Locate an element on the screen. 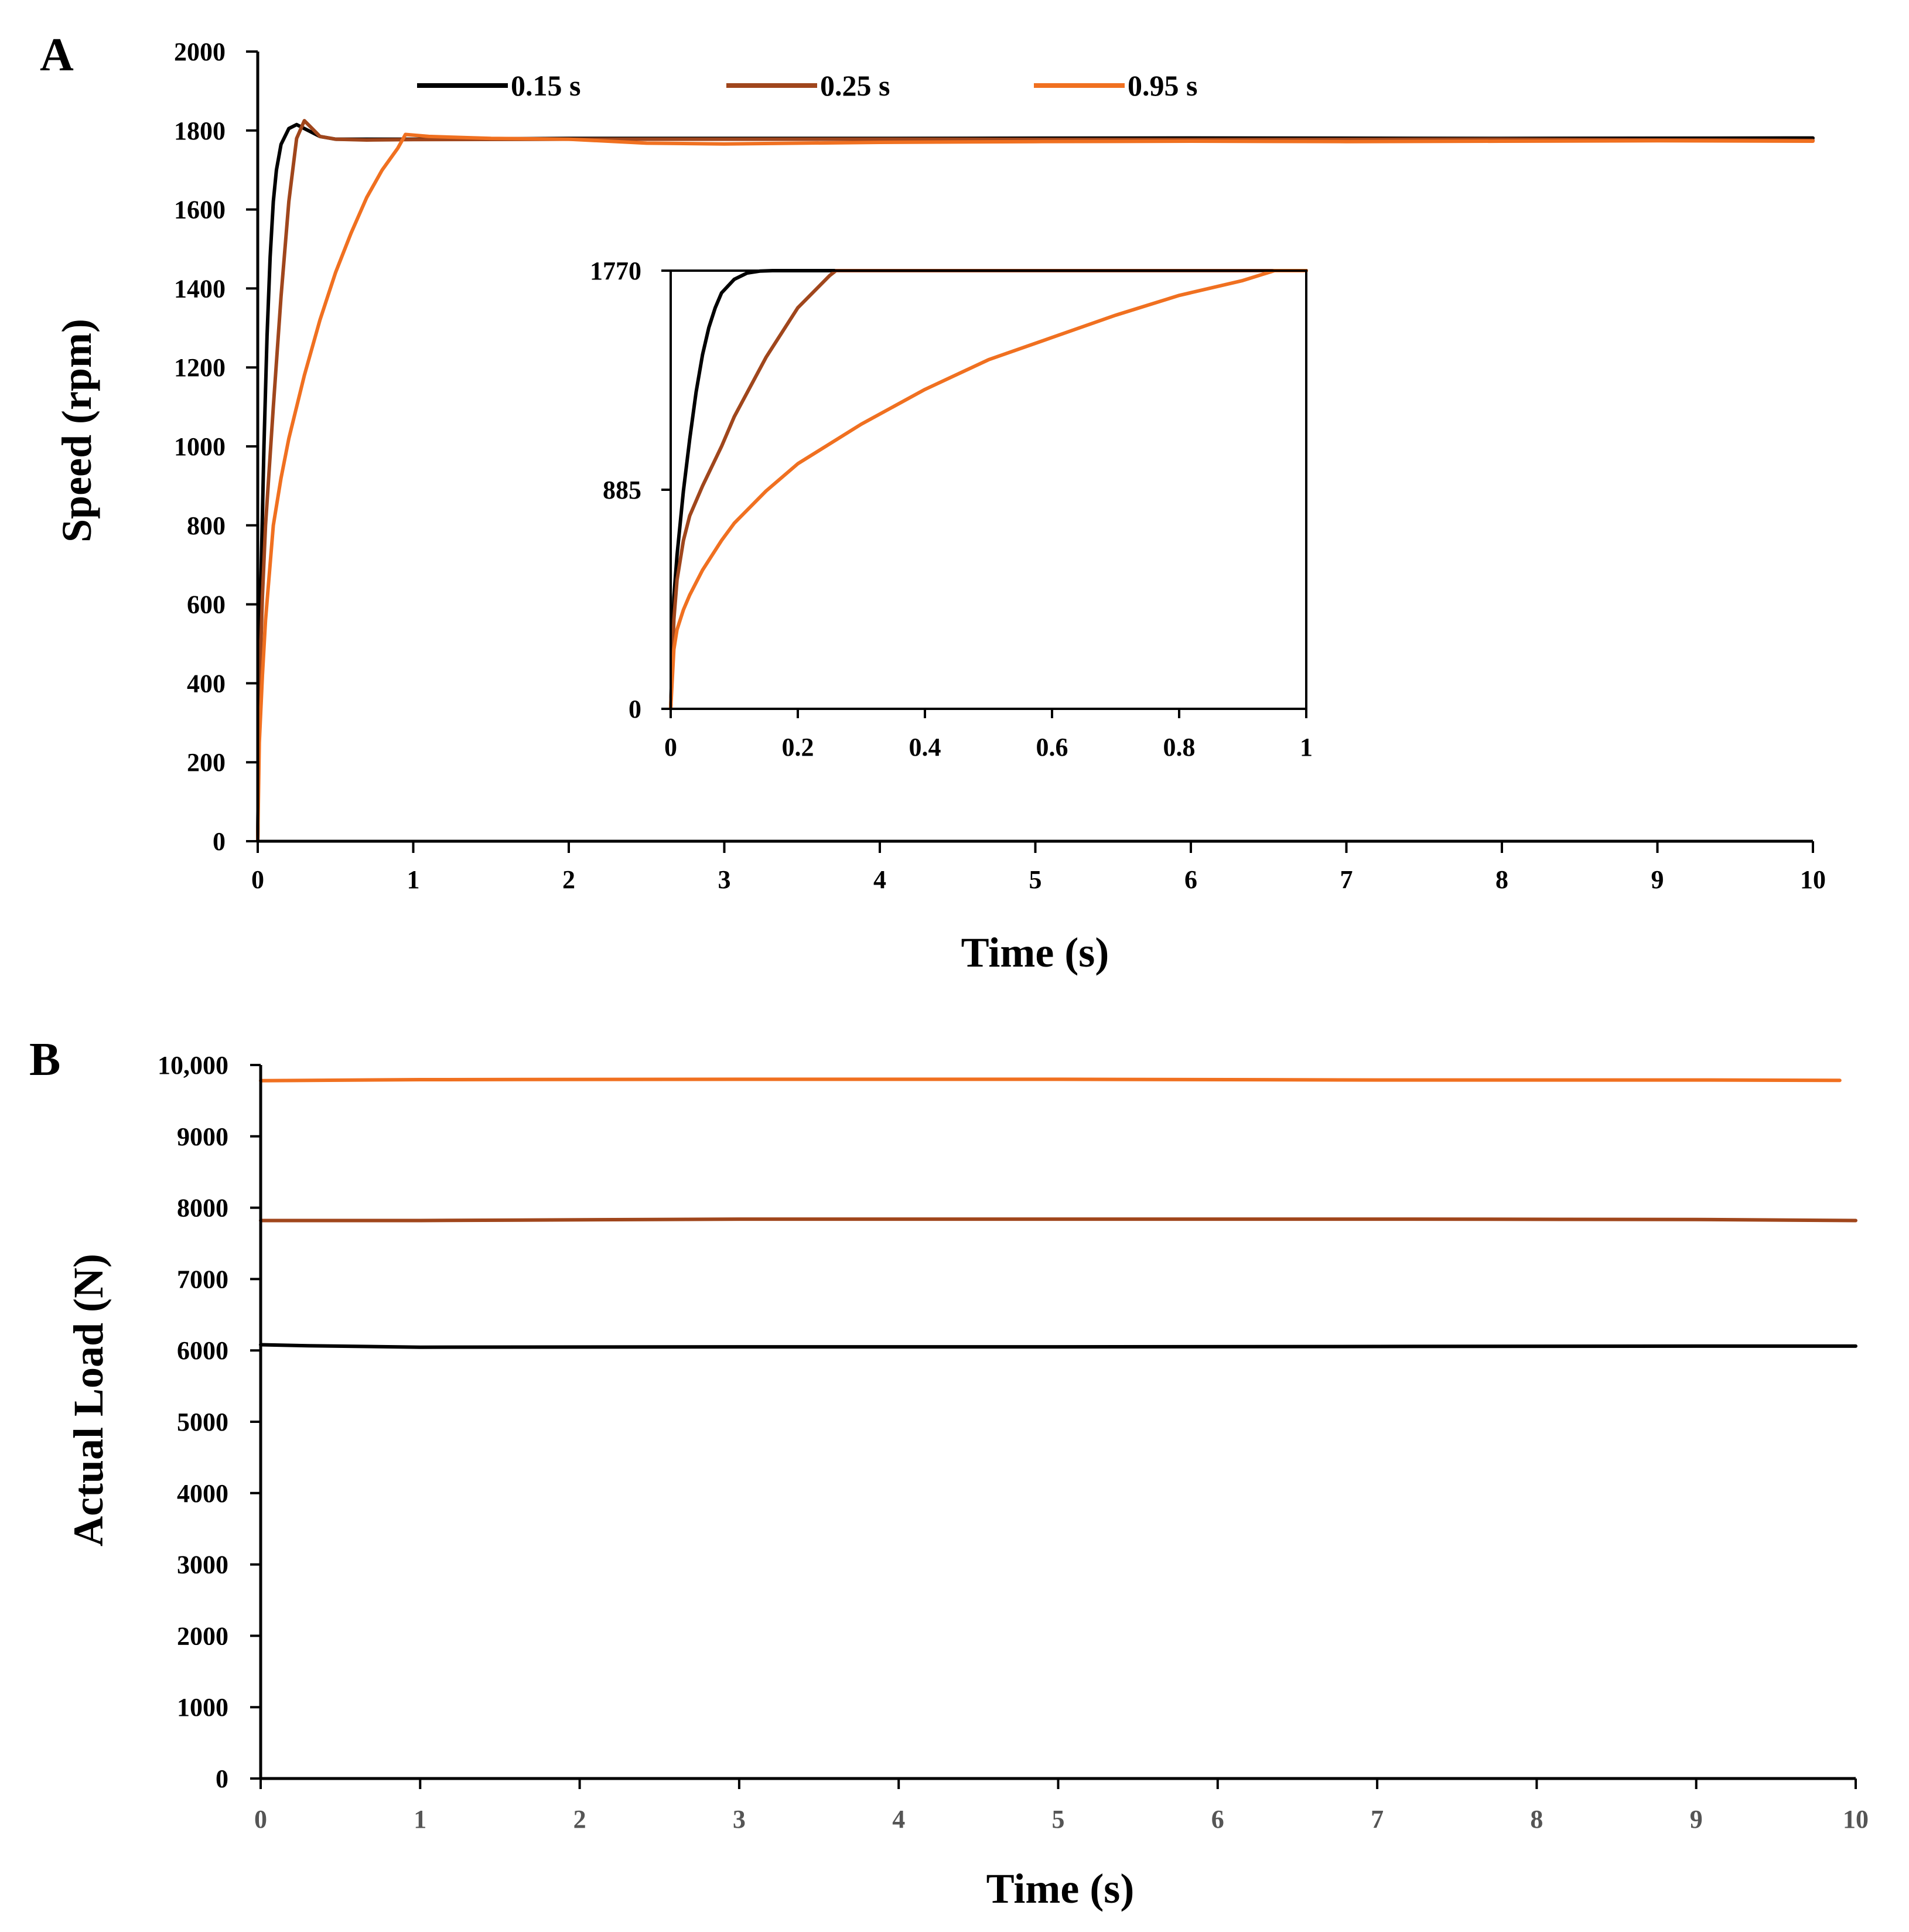 This screenshot has height=1932, width=1909. panel-a-y-axis-title: Speed (rpm) is located at coordinates (76, 431).